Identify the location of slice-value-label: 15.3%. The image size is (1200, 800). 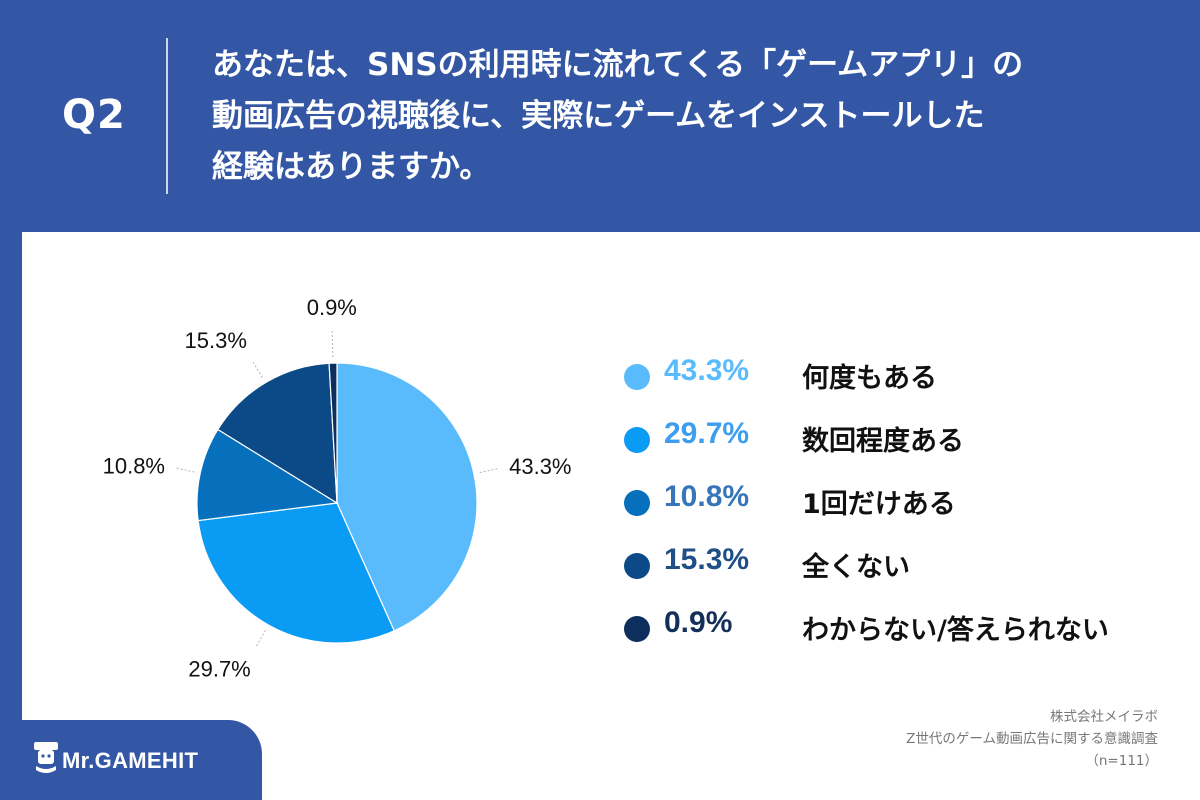
(216, 340).